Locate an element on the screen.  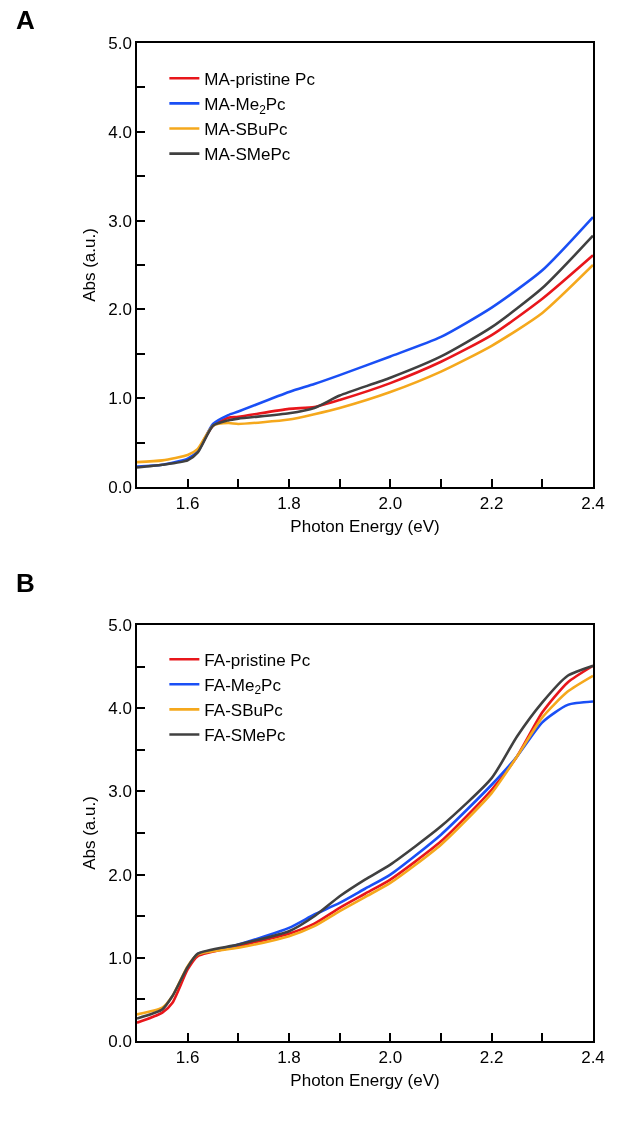
legend-label: FA-pristine Pc is located at coordinates (257, 660).